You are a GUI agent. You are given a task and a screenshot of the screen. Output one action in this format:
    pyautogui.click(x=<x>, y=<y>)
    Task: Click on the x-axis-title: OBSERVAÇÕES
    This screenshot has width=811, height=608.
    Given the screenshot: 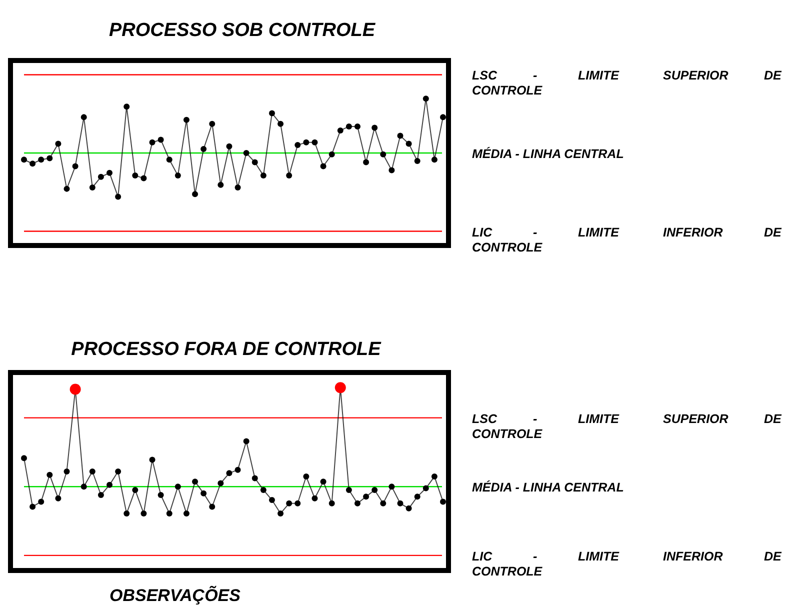 What is the action you would take?
    pyautogui.click(x=176, y=595)
    